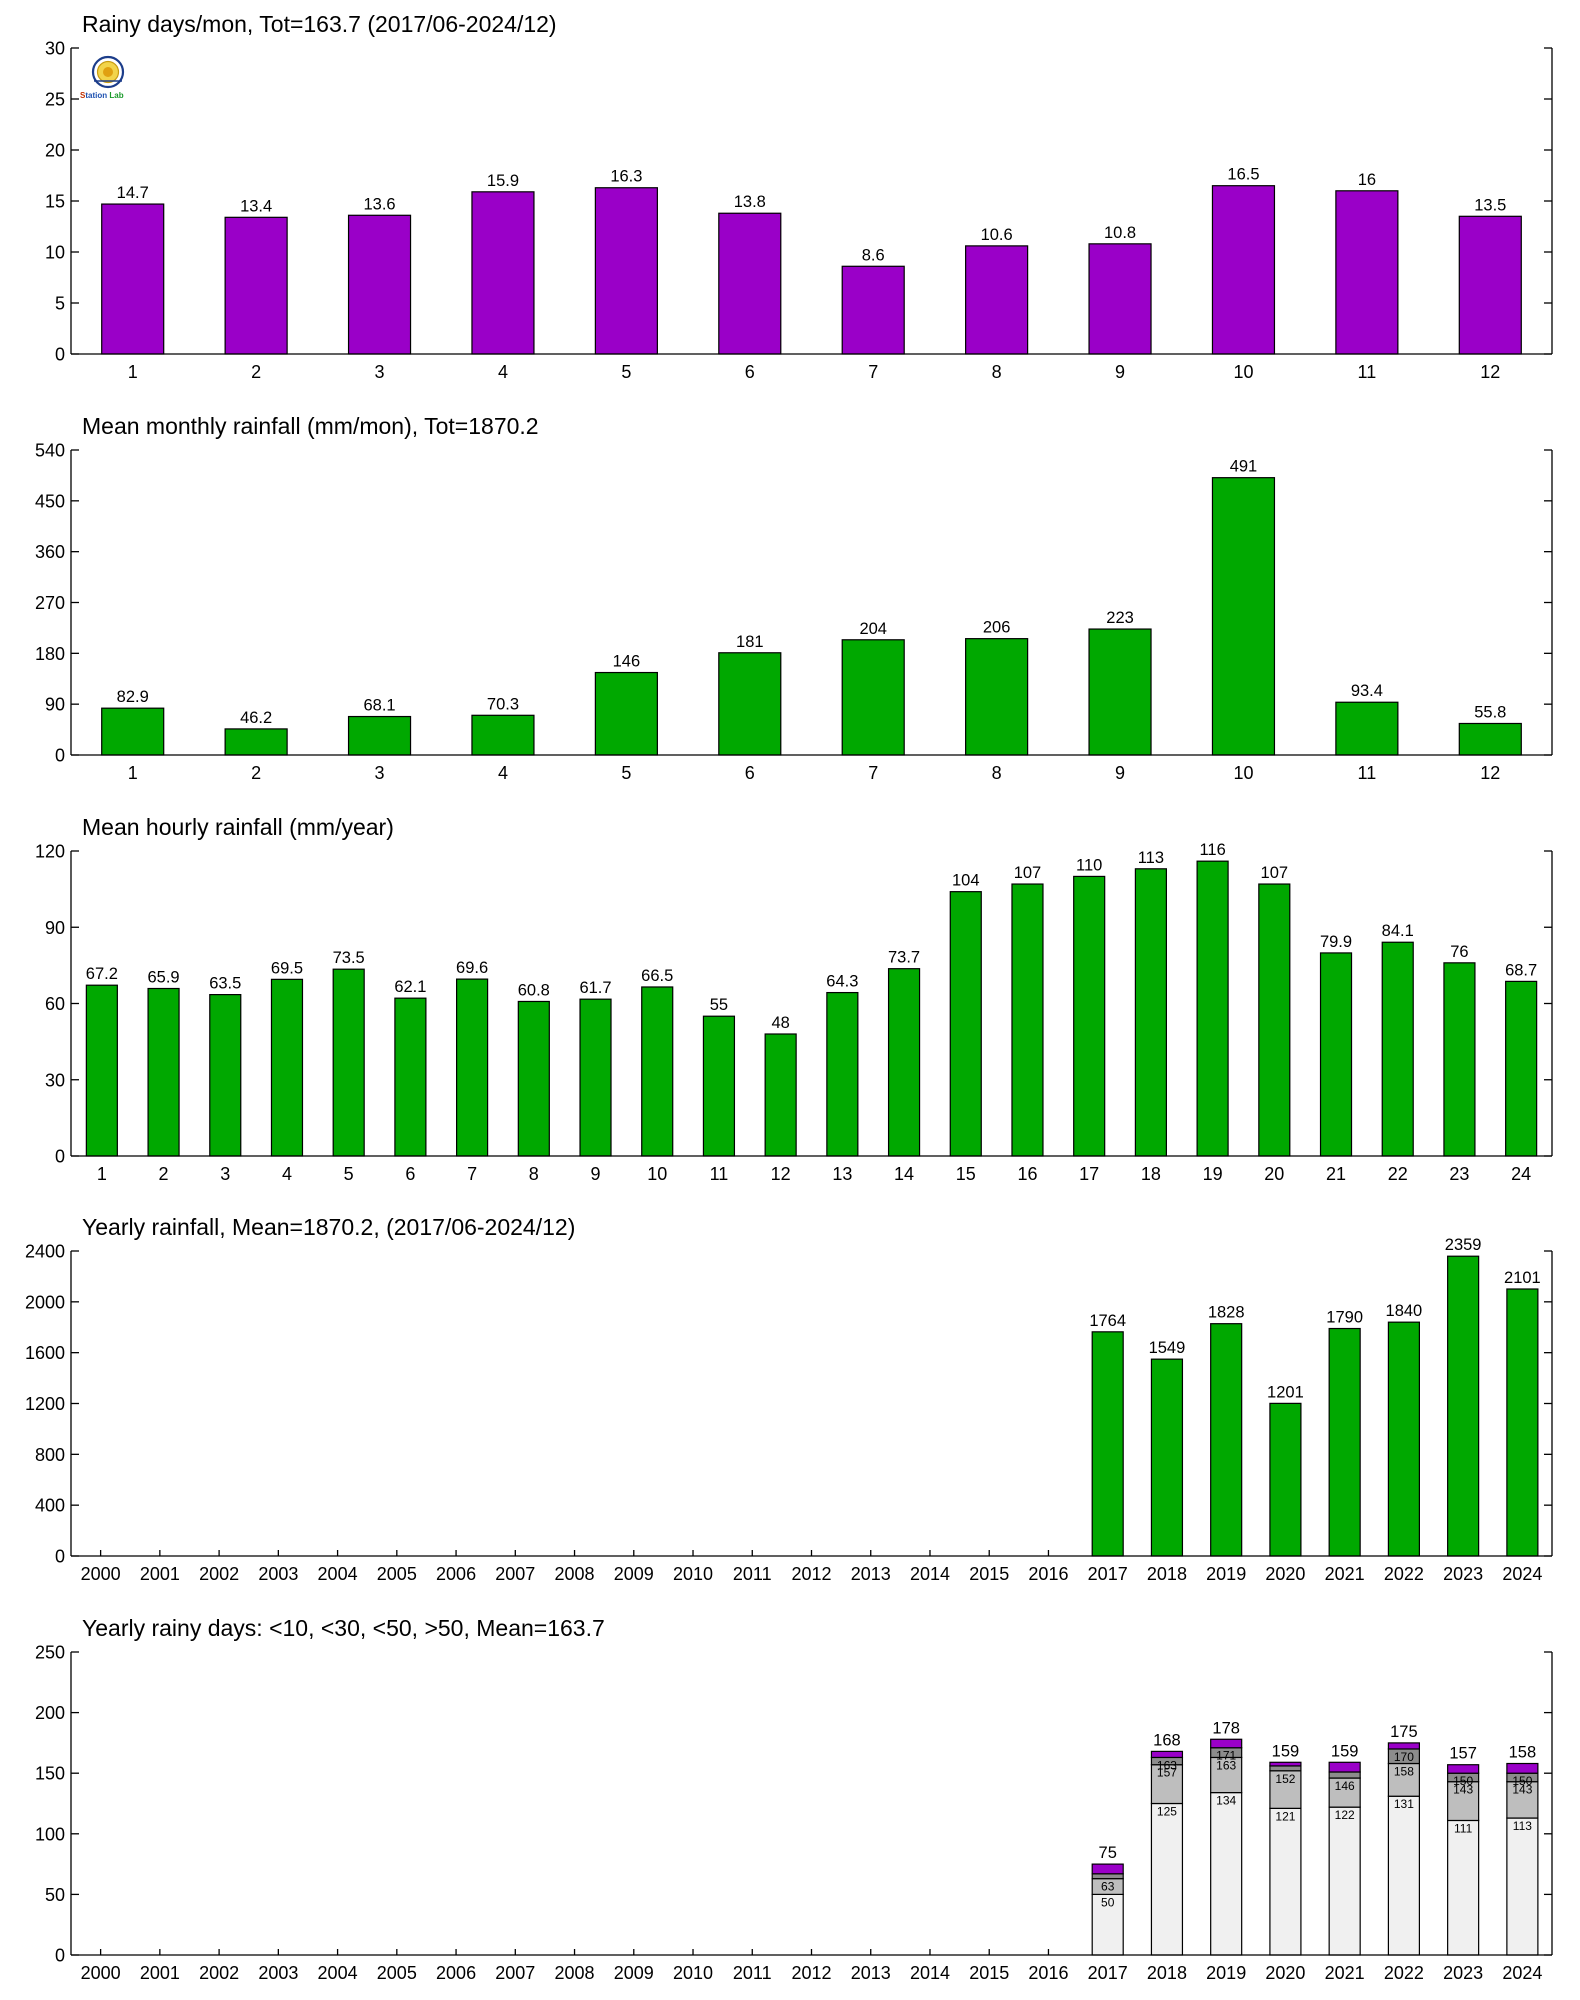 The width and height of the screenshot is (1580, 2000). What do you see at coordinates (1243, 372) in the screenshot?
I see `x-tick-label: 10` at bounding box center [1243, 372].